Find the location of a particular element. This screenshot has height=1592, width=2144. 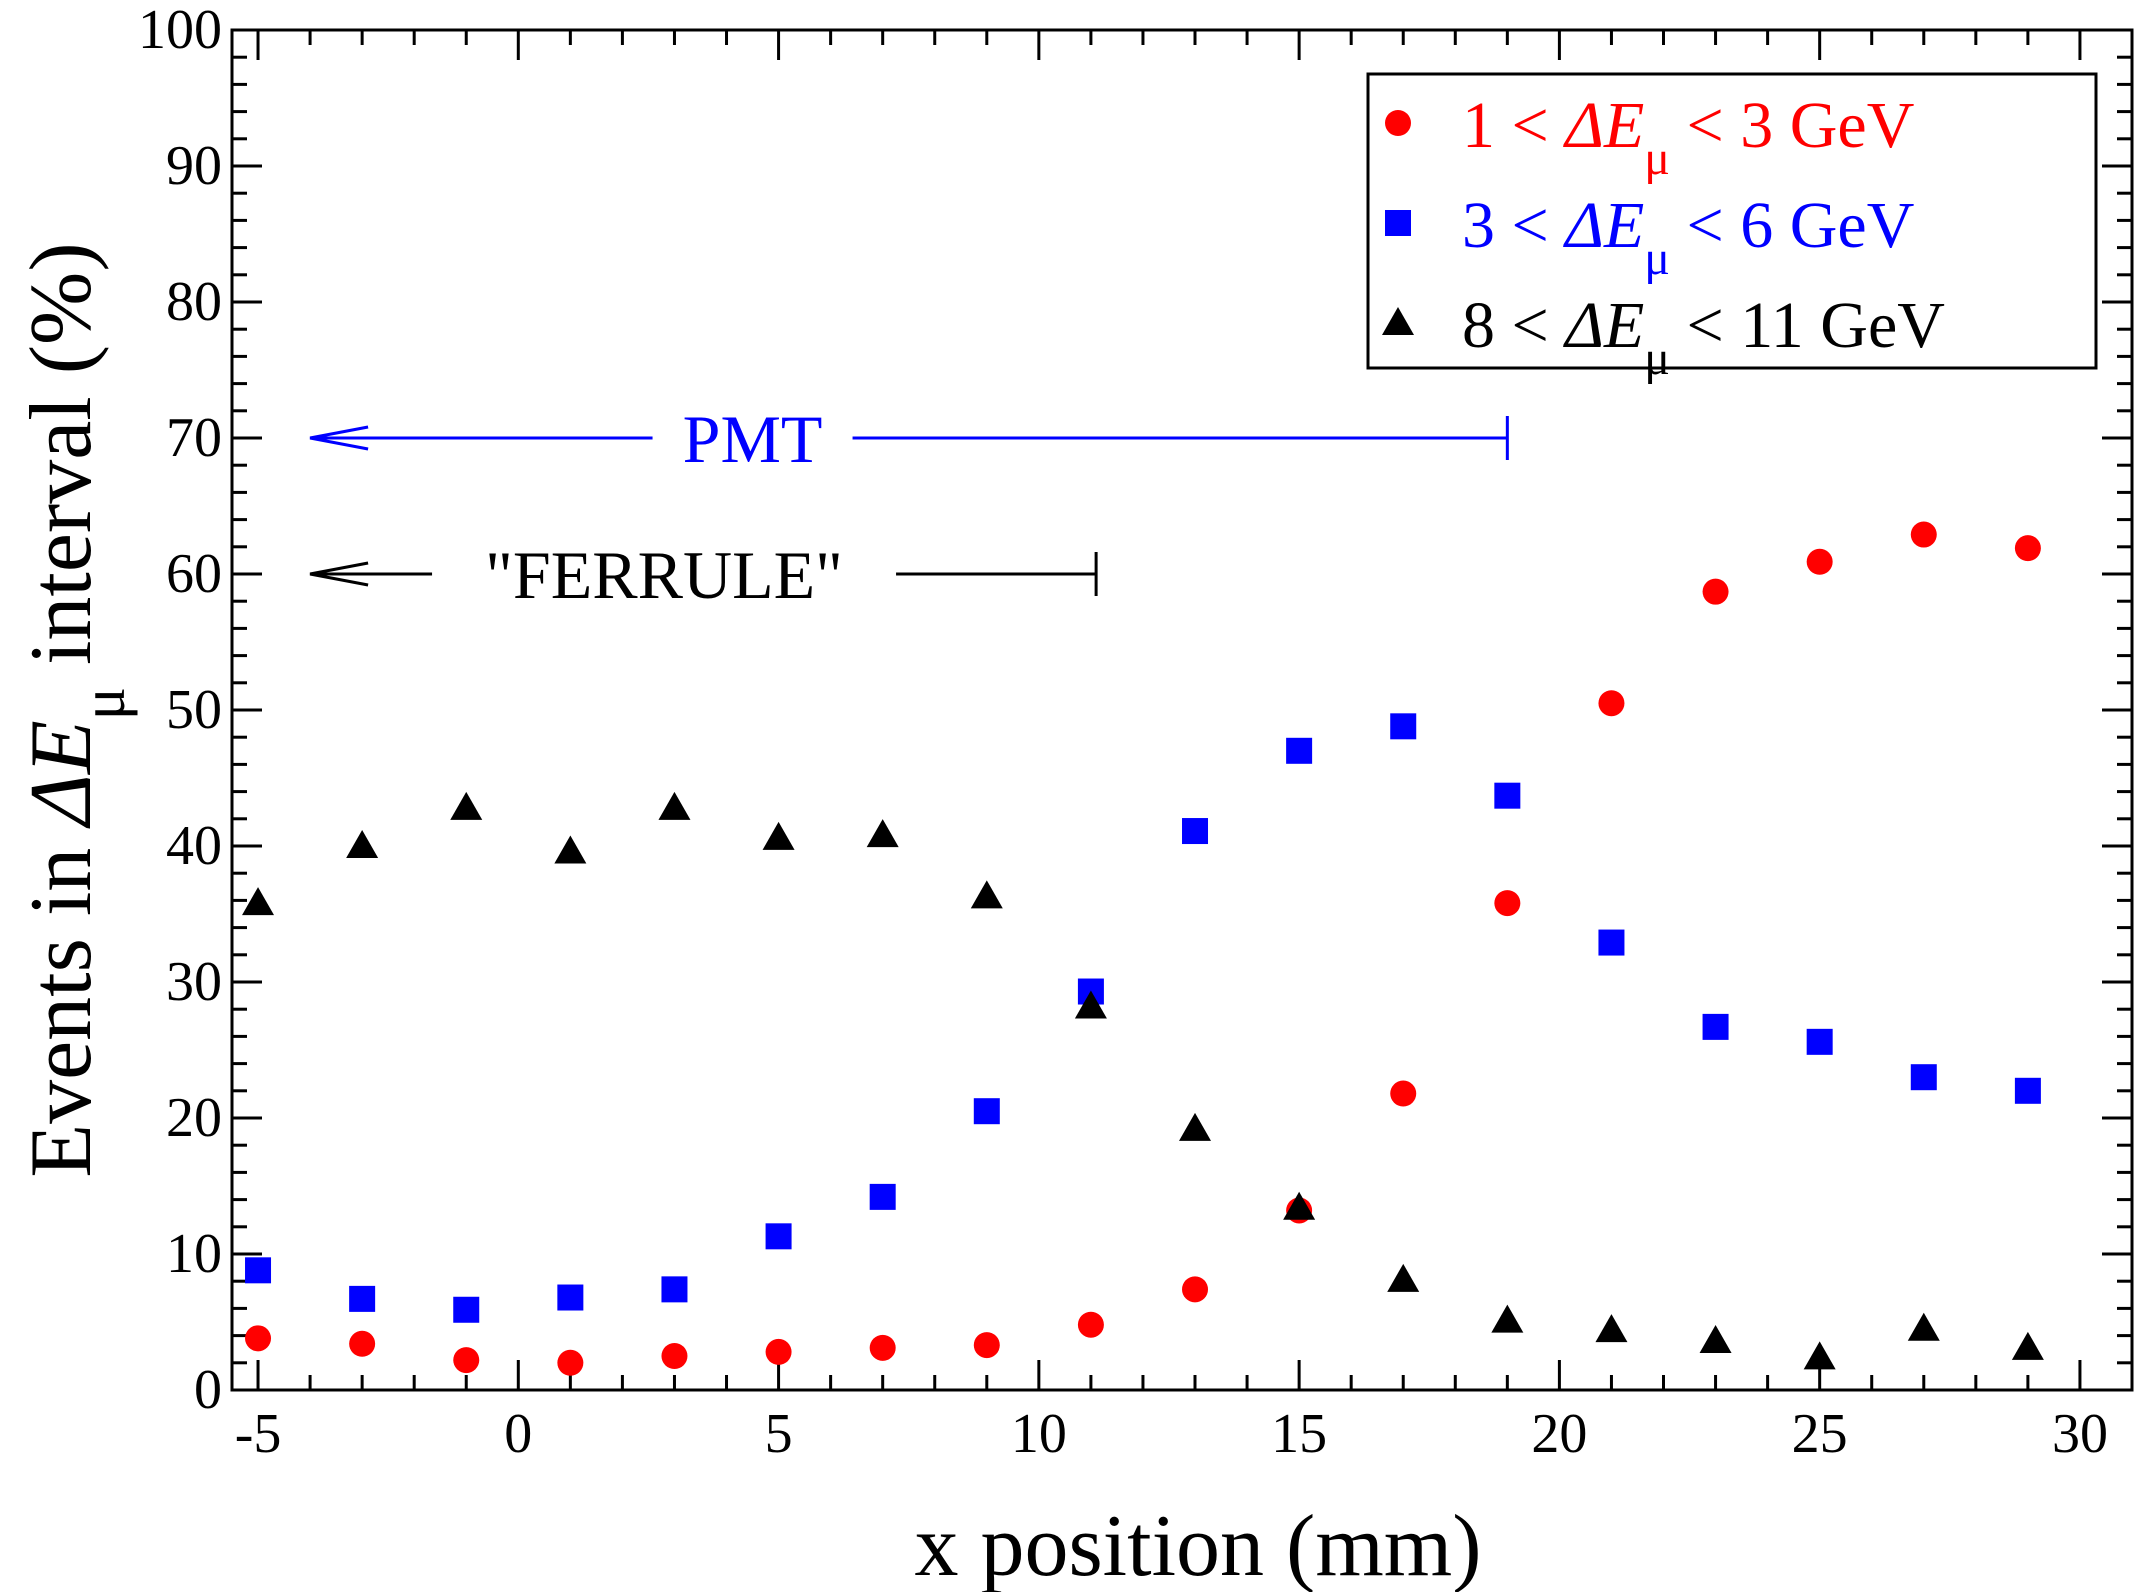

legend-box is located at coordinates (1732, 221).